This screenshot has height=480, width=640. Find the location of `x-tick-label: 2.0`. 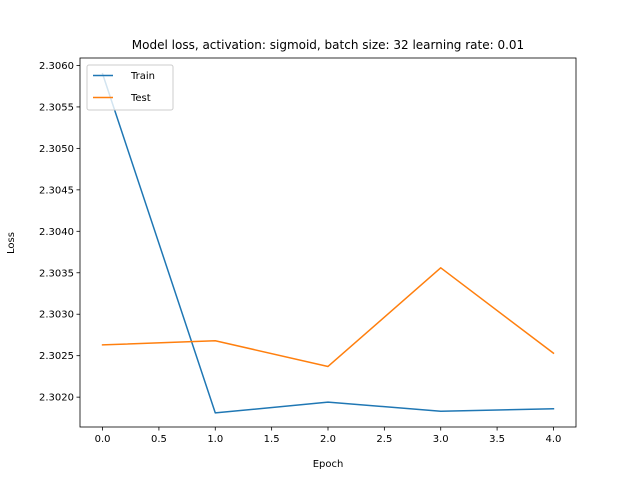

x-tick-label: 2.0 is located at coordinates (328, 439).